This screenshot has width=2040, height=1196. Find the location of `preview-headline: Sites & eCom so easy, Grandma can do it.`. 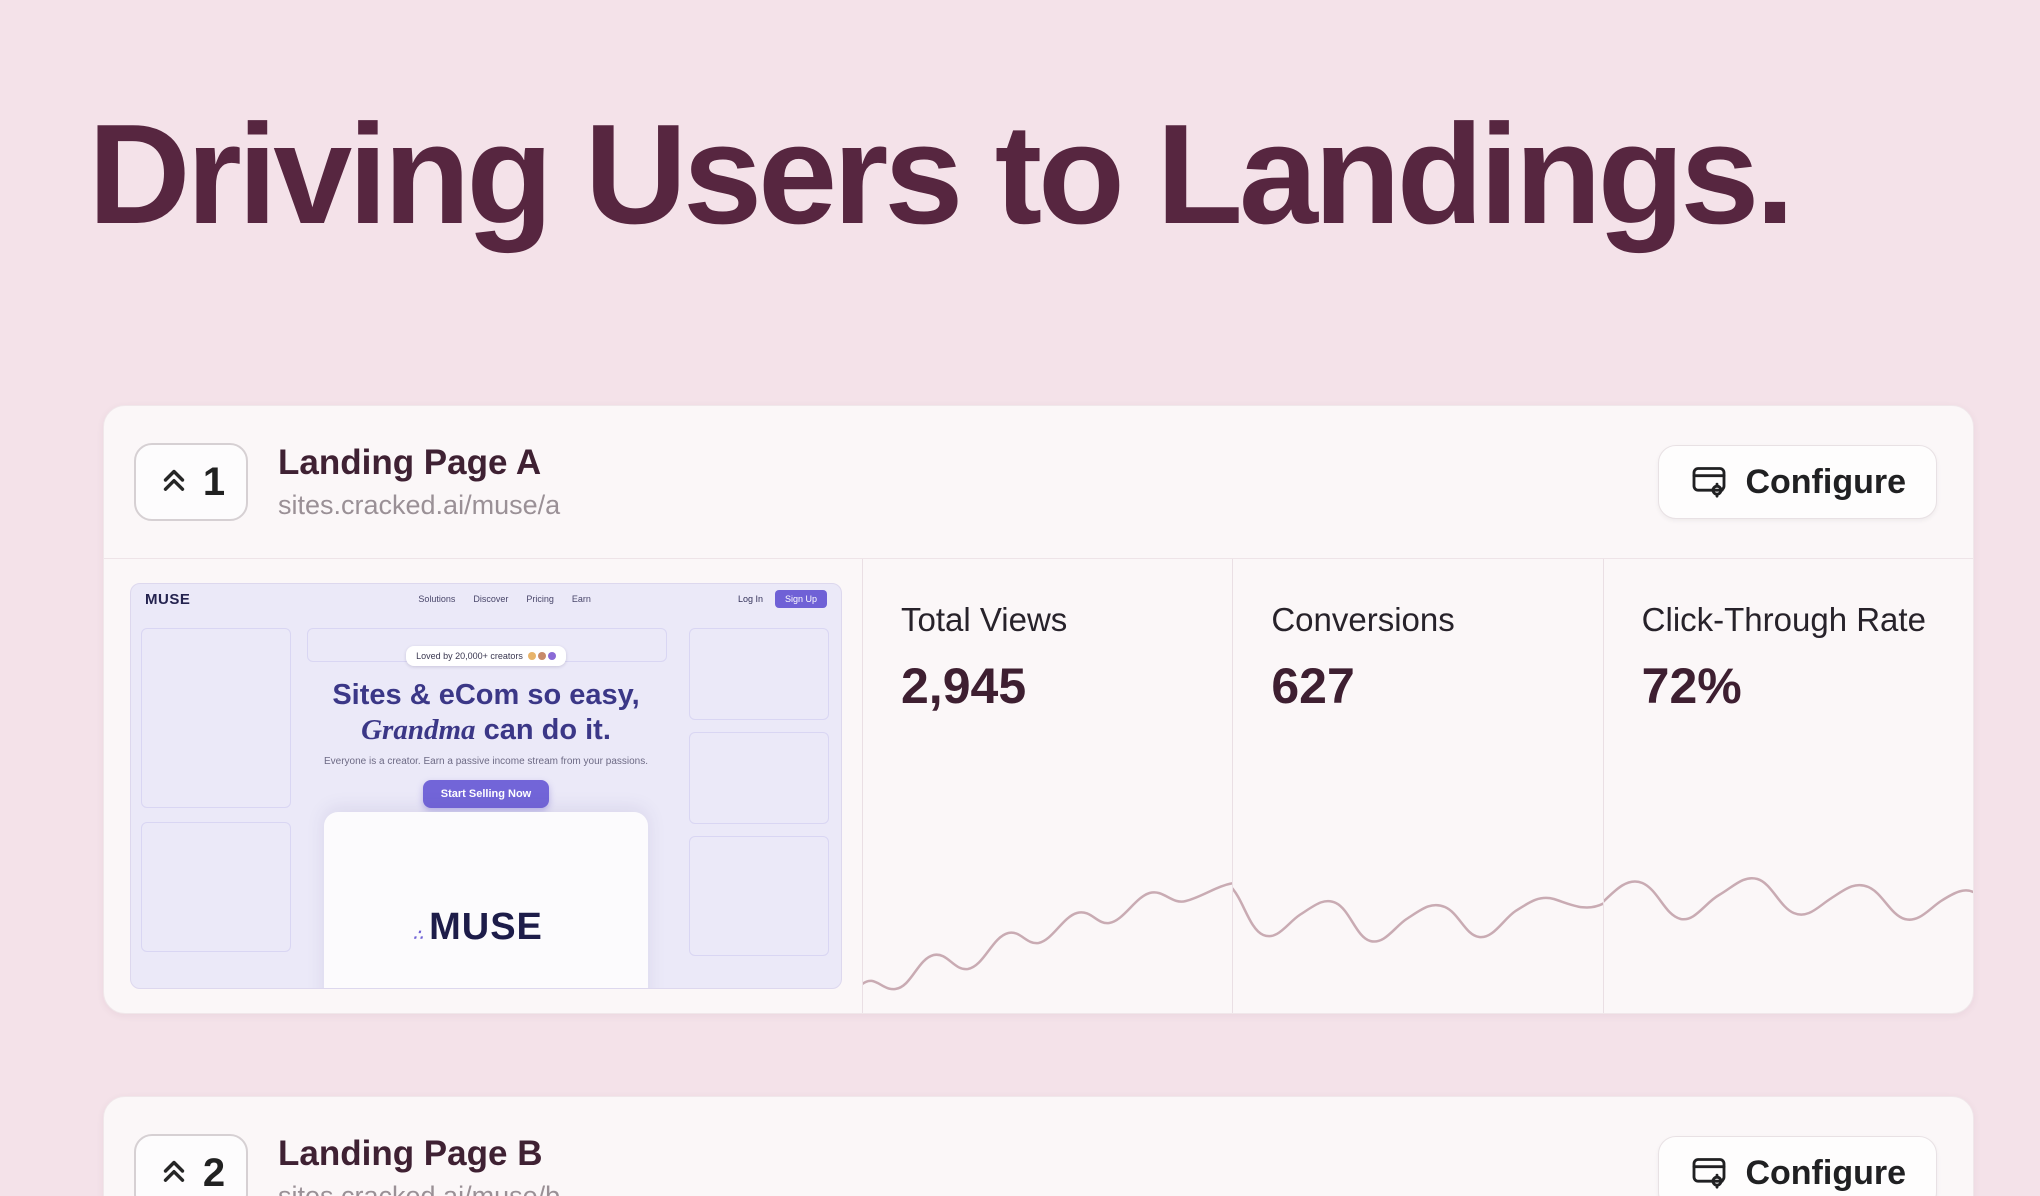

preview-headline: Sites & eCom so easy, Grandma can do it. is located at coordinates (486, 713).